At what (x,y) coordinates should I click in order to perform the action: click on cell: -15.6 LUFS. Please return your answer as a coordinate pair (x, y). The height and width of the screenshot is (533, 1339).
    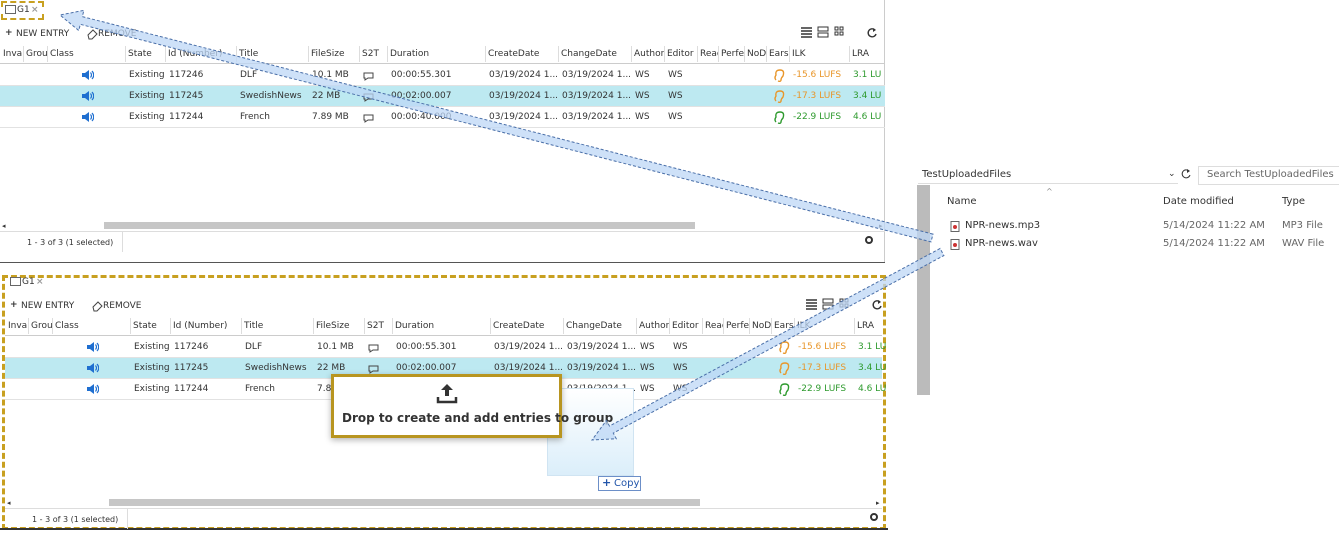
    Looking at the image, I should click on (822, 347).